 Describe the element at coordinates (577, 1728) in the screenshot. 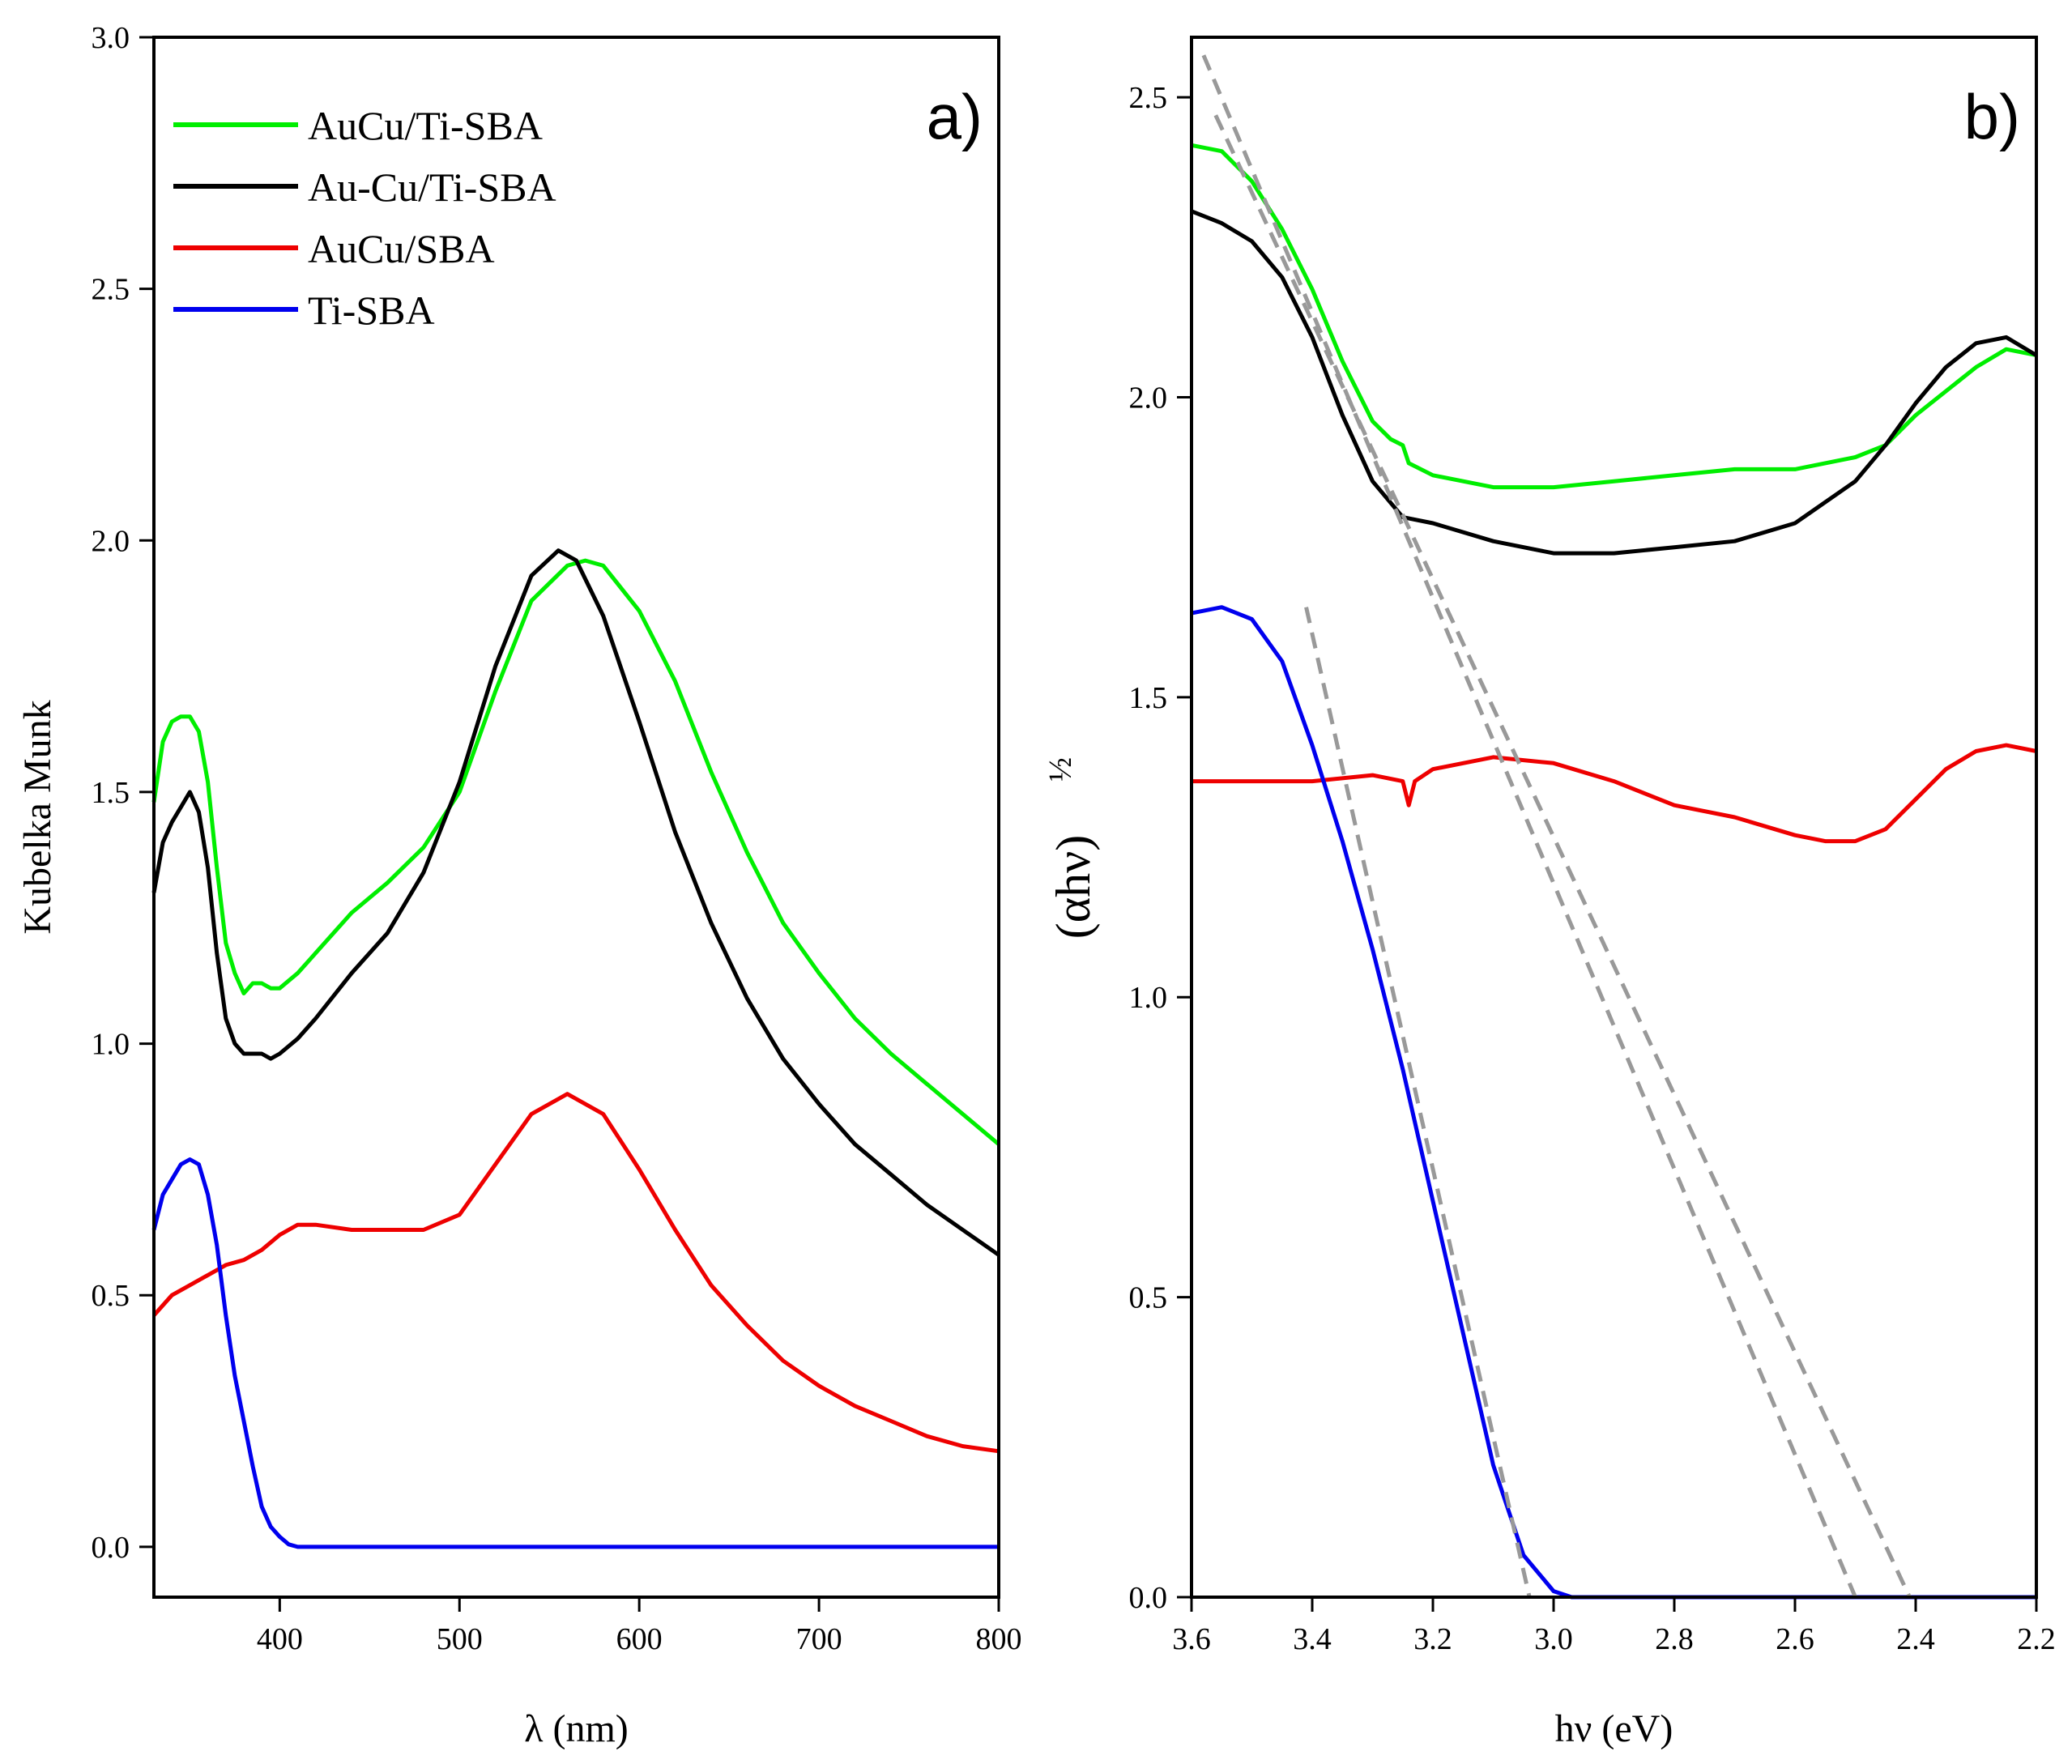

I see `panel-a-x-axis-title: λ (nm)` at that location.